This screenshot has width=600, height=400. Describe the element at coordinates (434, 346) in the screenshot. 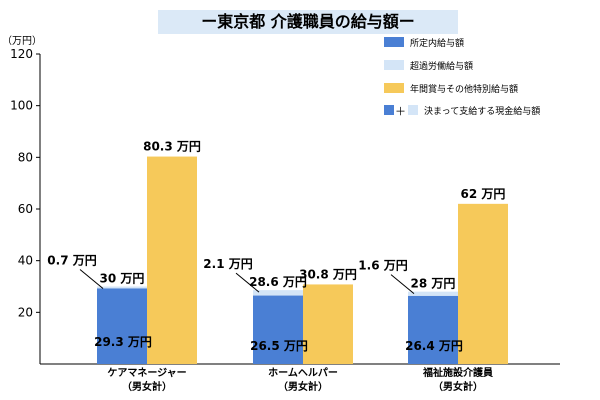

I see `label-base-salary: 26.4 万円` at that location.